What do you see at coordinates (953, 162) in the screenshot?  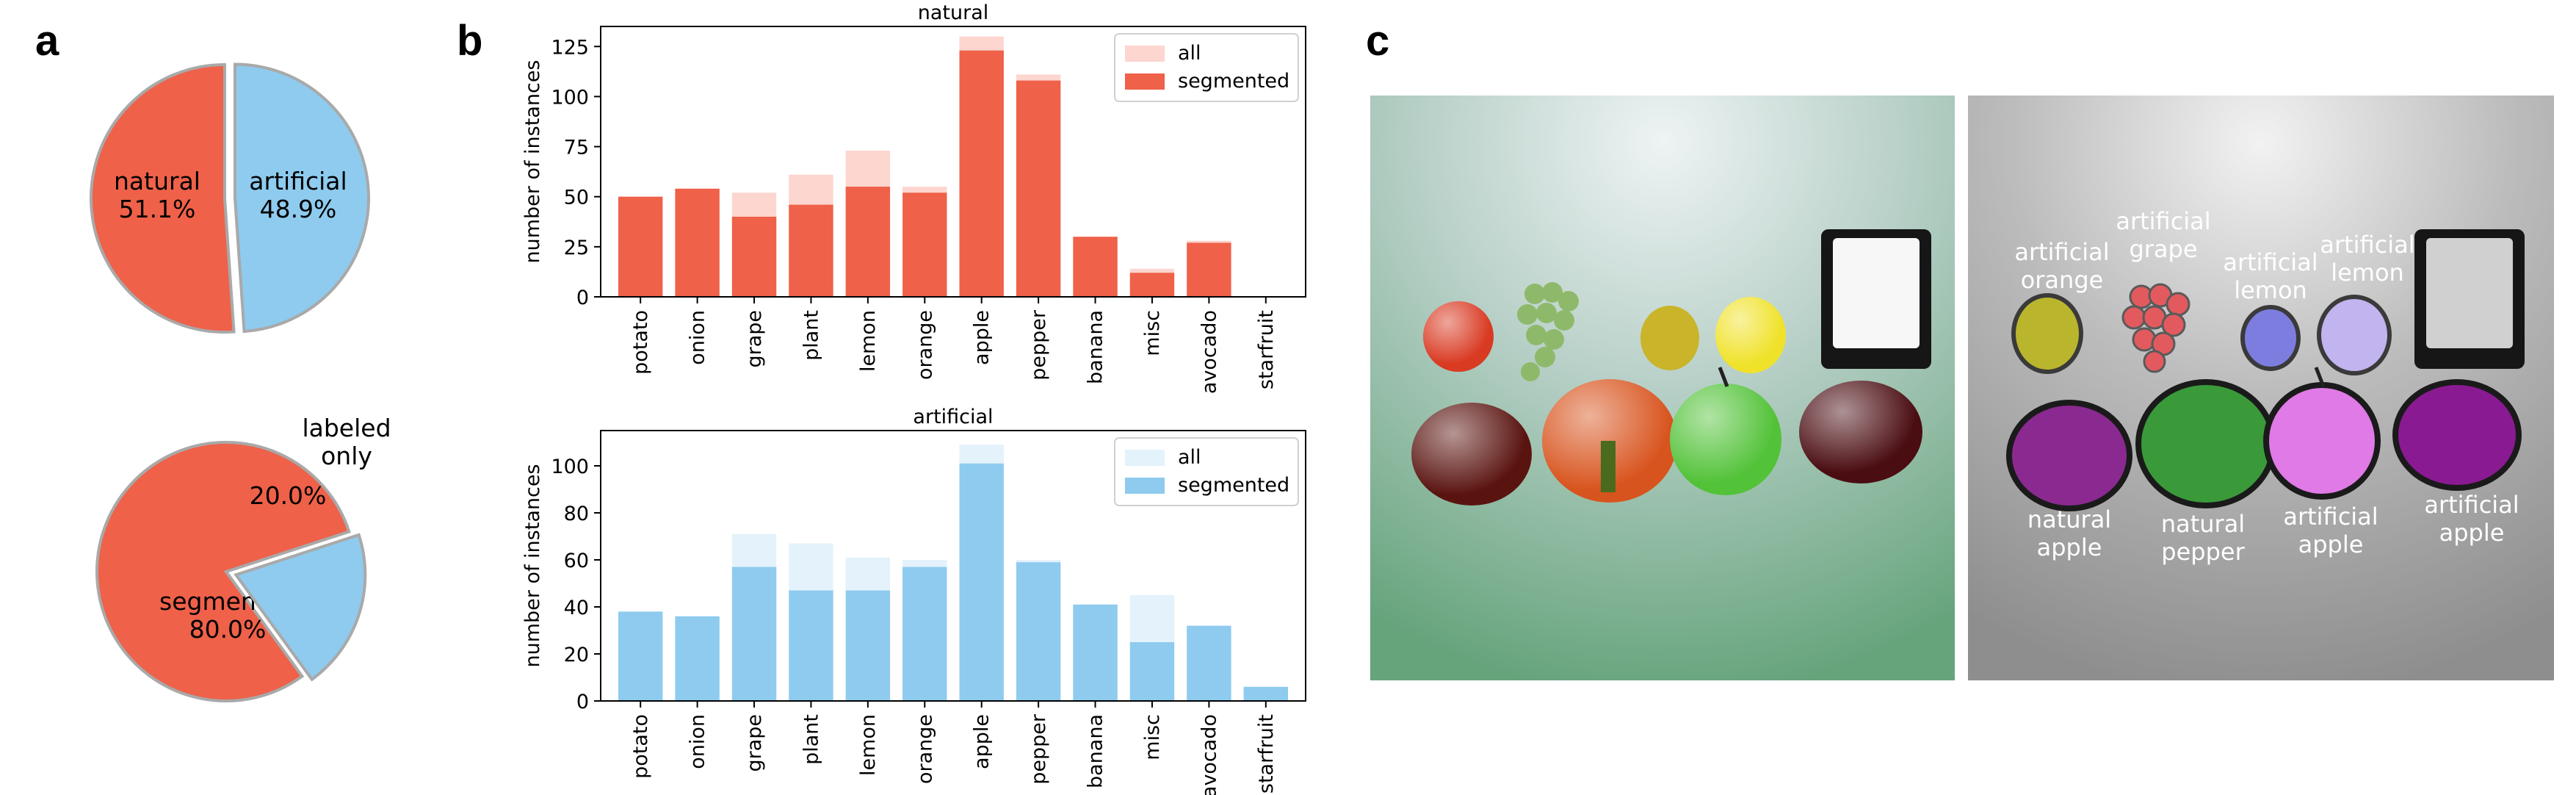 I see `axes-frame` at bounding box center [953, 162].